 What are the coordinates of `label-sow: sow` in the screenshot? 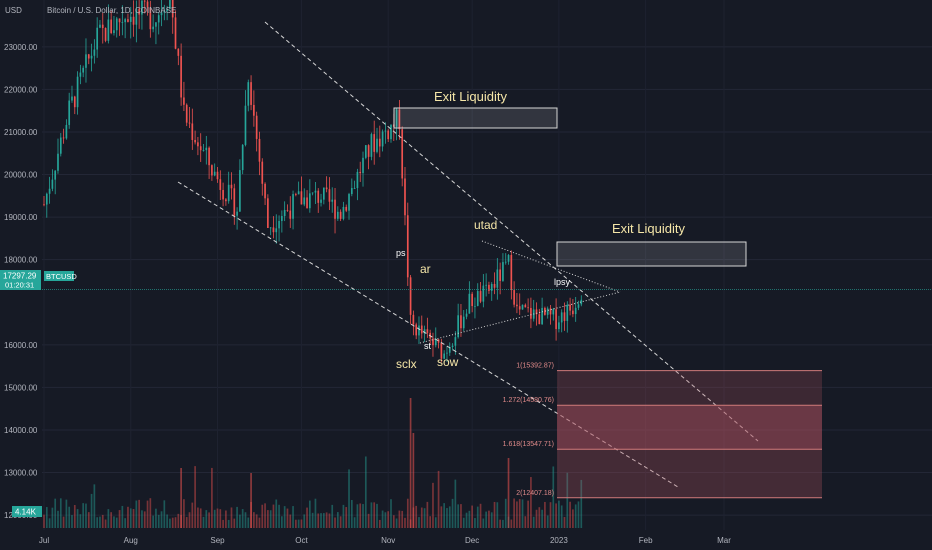 It's located at (448, 362).